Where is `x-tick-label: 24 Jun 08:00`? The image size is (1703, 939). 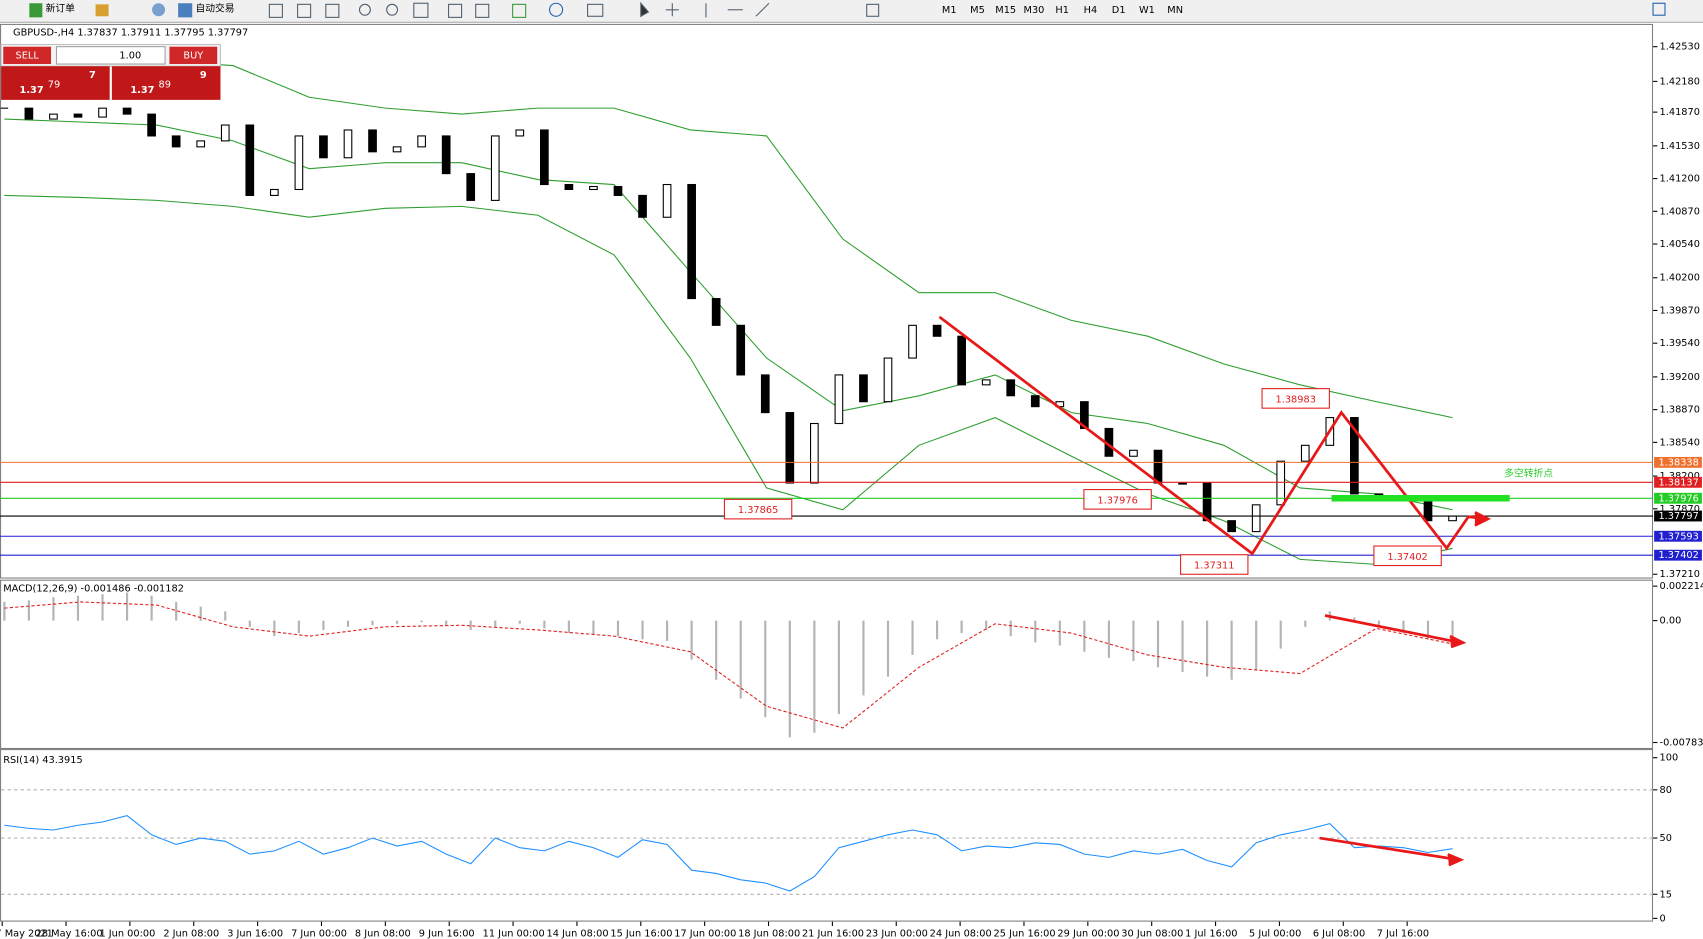
x-tick-label: 24 Jun 08:00 is located at coordinates (961, 934).